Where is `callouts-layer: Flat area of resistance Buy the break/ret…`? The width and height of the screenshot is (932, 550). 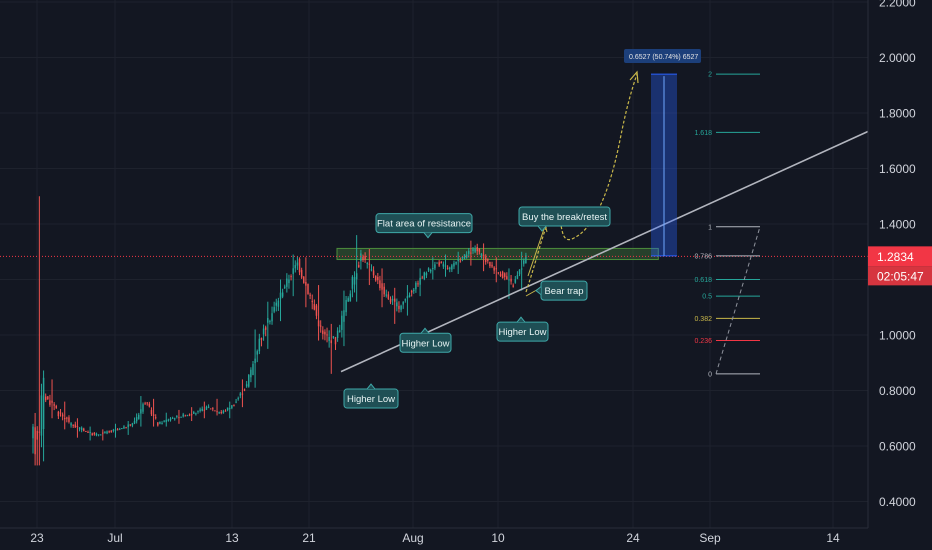
callouts-layer: Flat area of resistance Buy the break/ret… is located at coordinates (477, 307).